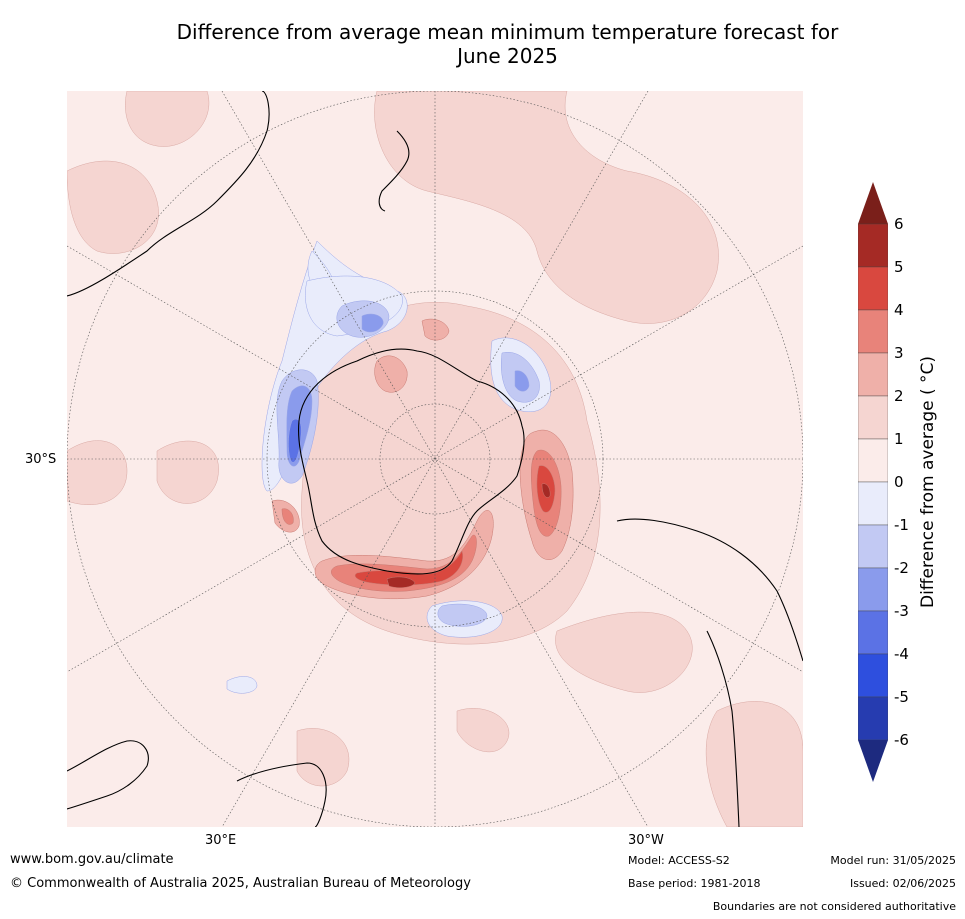 The image size is (965, 919). I want to click on colorbar-tick-label: 1, so click(899, 439).